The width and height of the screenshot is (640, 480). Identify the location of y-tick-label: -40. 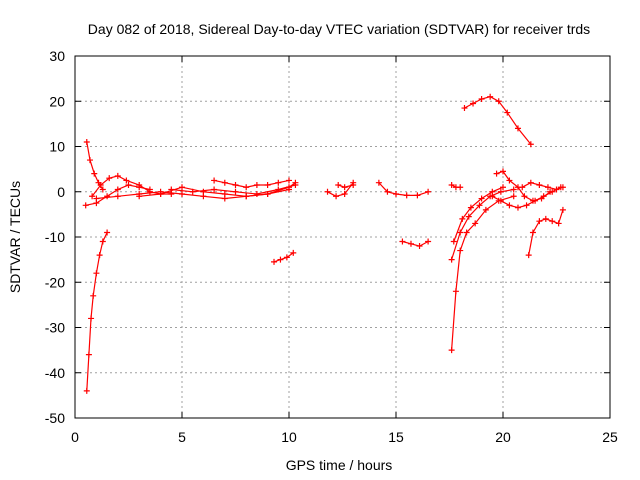
(55, 373).